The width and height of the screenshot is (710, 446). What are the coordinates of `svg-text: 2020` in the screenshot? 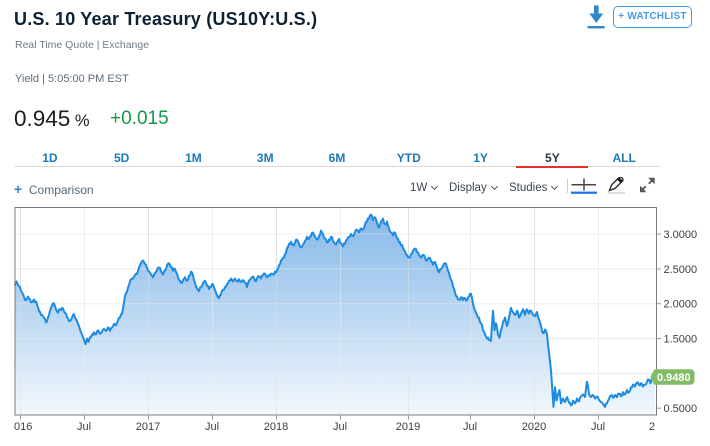 It's located at (534, 427).